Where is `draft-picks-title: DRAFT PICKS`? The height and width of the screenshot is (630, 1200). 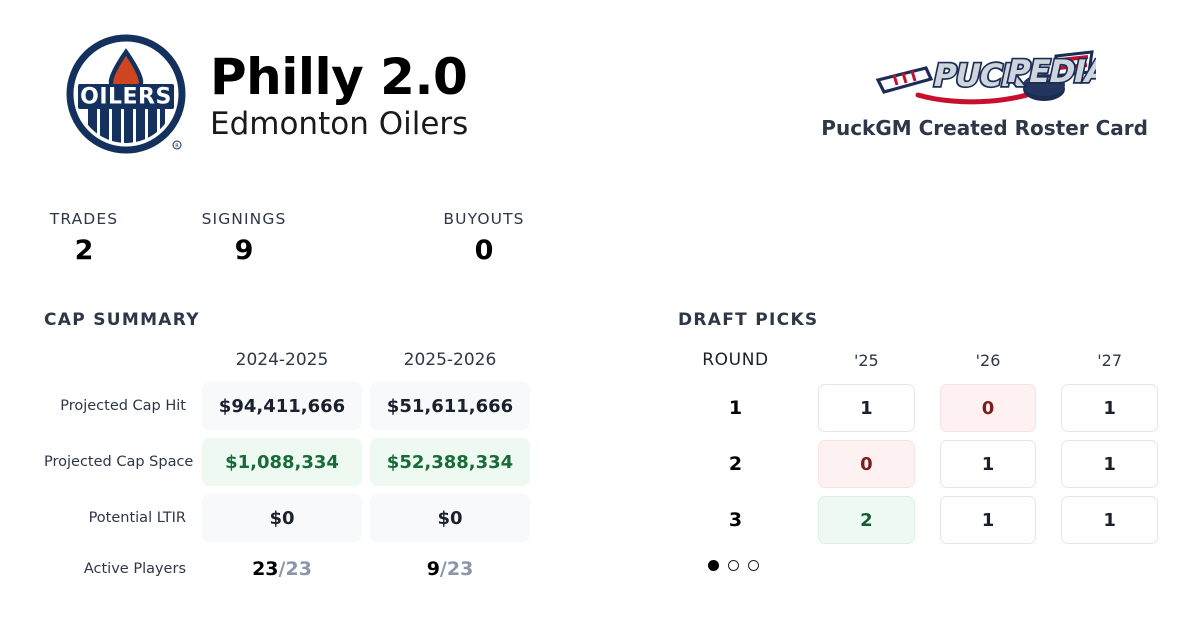
draft-picks-title: DRAFT PICKS is located at coordinates (748, 320).